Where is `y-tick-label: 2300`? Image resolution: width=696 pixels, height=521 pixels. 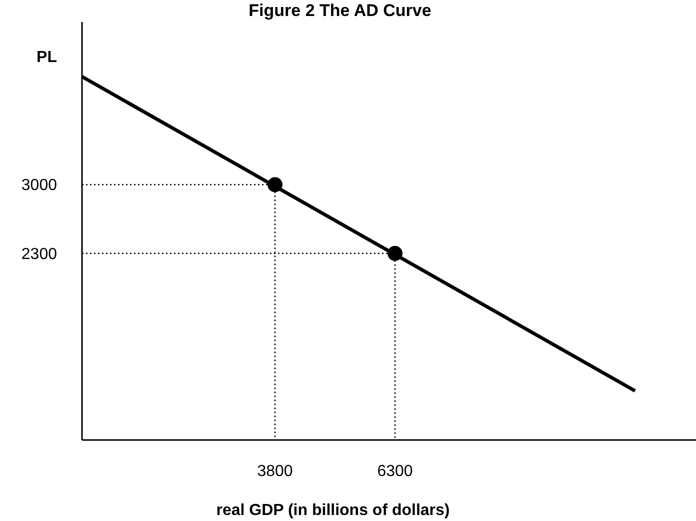 y-tick-label: 2300 is located at coordinates (39, 254).